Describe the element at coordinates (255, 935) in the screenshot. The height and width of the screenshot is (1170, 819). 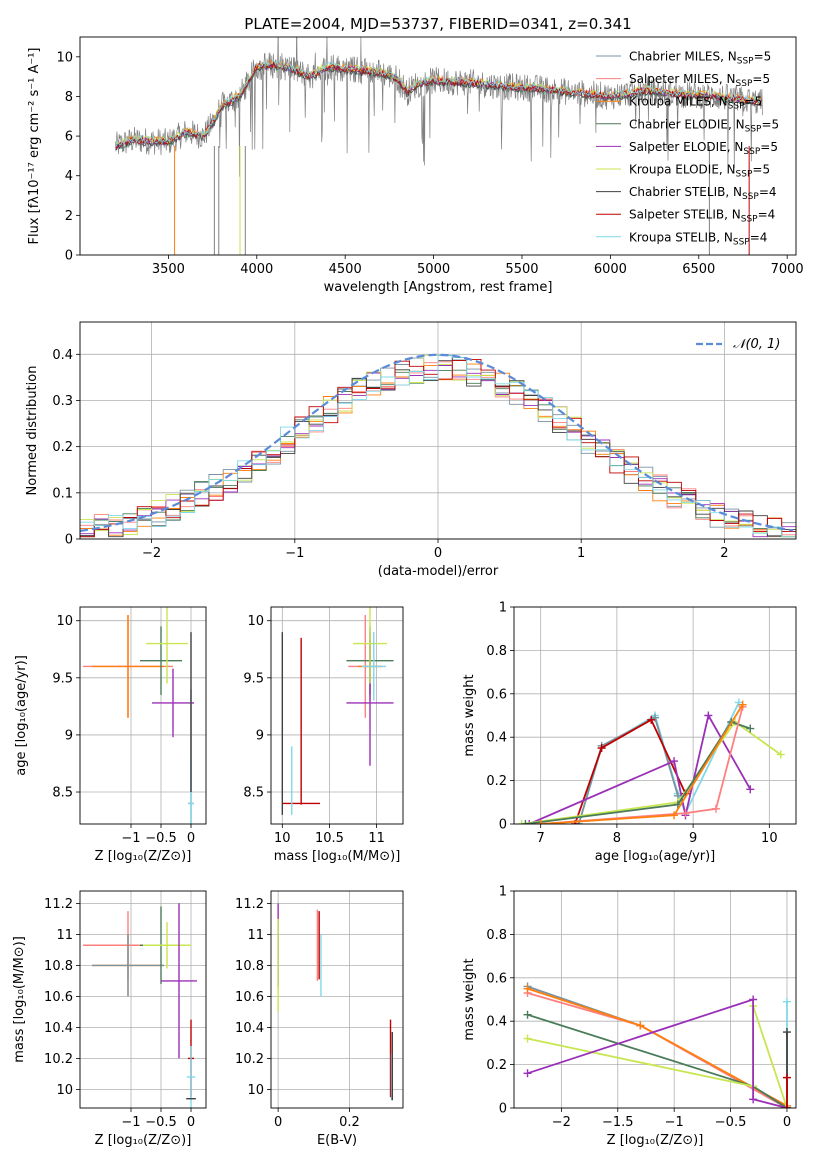
I see `y-tick-label: 11` at that location.